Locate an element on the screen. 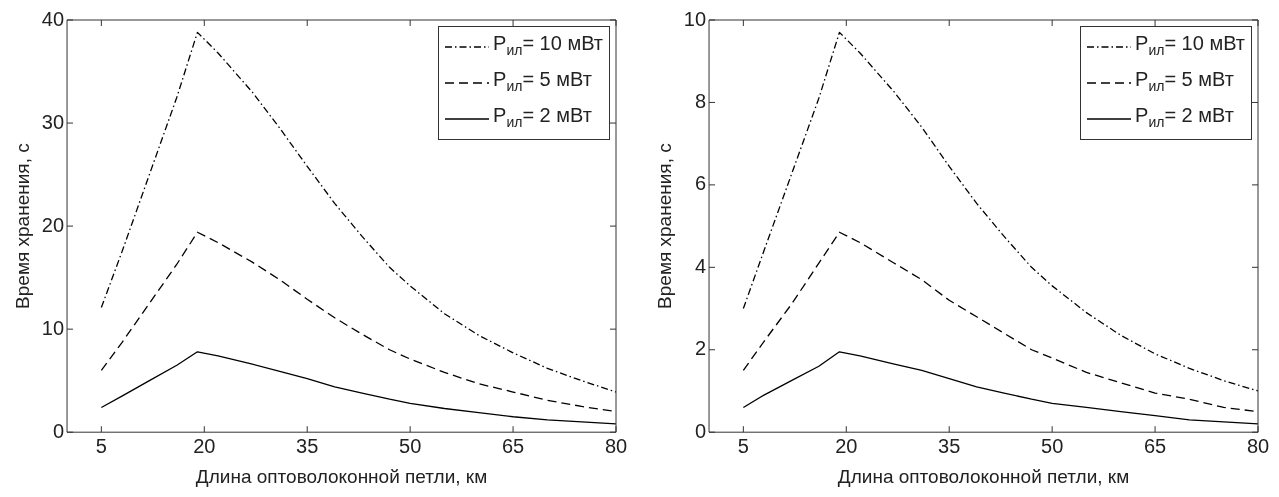 This screenshot has height=497, width=1279. y-tick-label: 2 is located at coordinates (700, 348).